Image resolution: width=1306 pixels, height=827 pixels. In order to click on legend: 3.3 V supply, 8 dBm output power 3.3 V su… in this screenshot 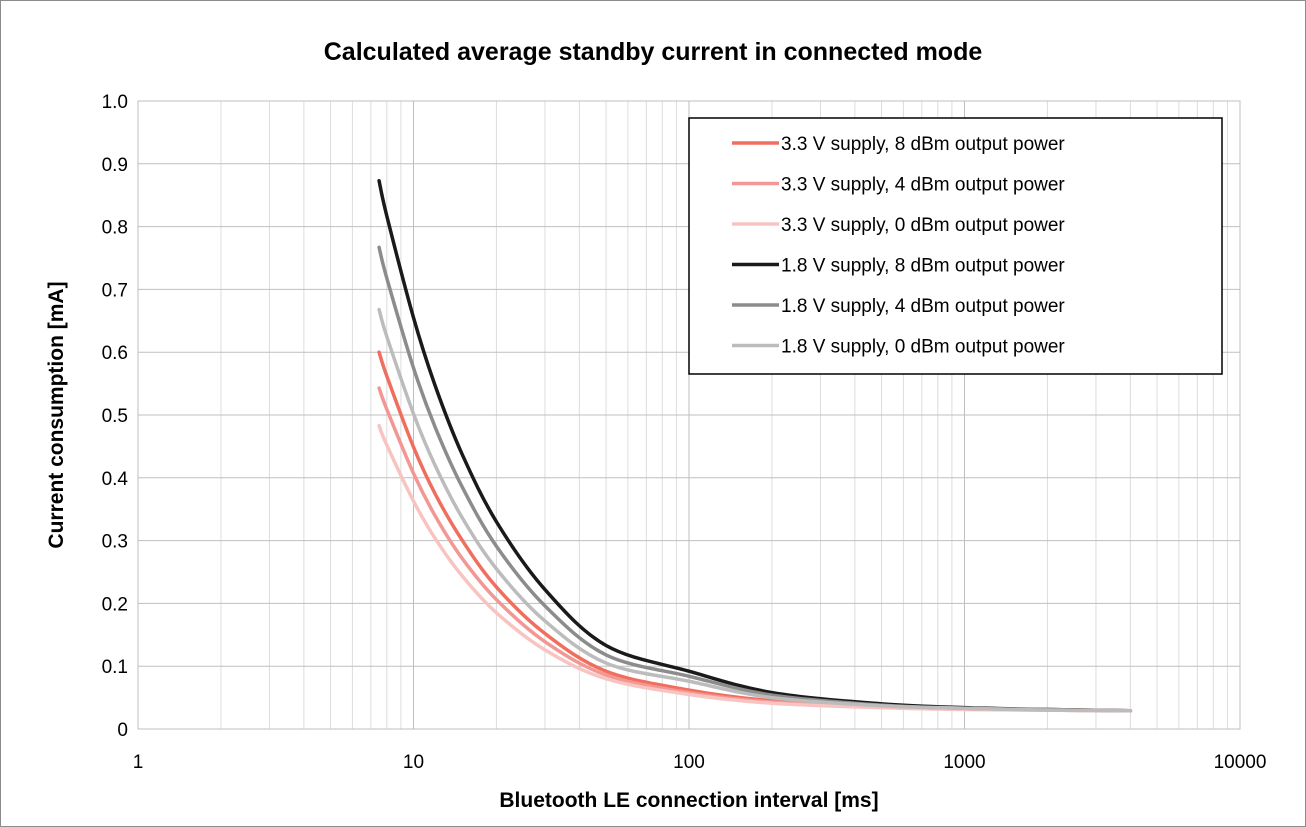, I will do `click(955, 246)`.